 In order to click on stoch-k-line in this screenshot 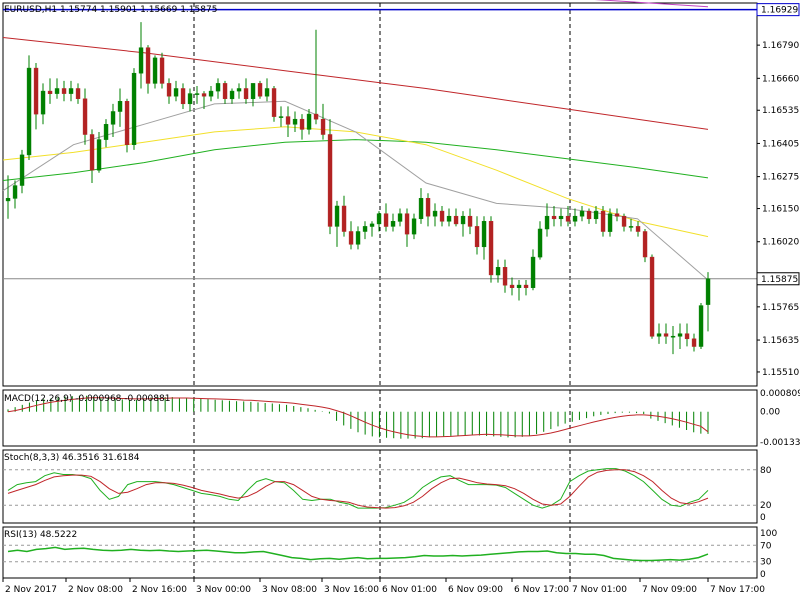, I will do `click(358, 488)`.